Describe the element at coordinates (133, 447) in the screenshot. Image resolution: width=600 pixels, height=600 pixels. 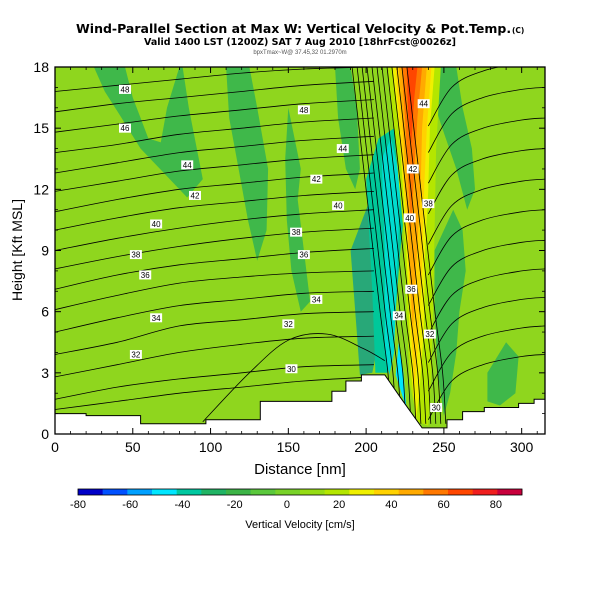
I see `x-tick-label-1: 50` at that location.